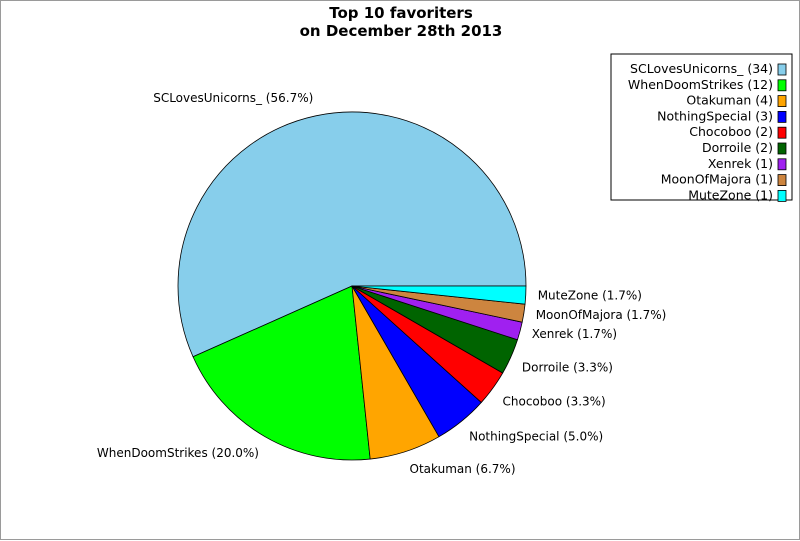  I want to click on legend-box, so click(701, 127).